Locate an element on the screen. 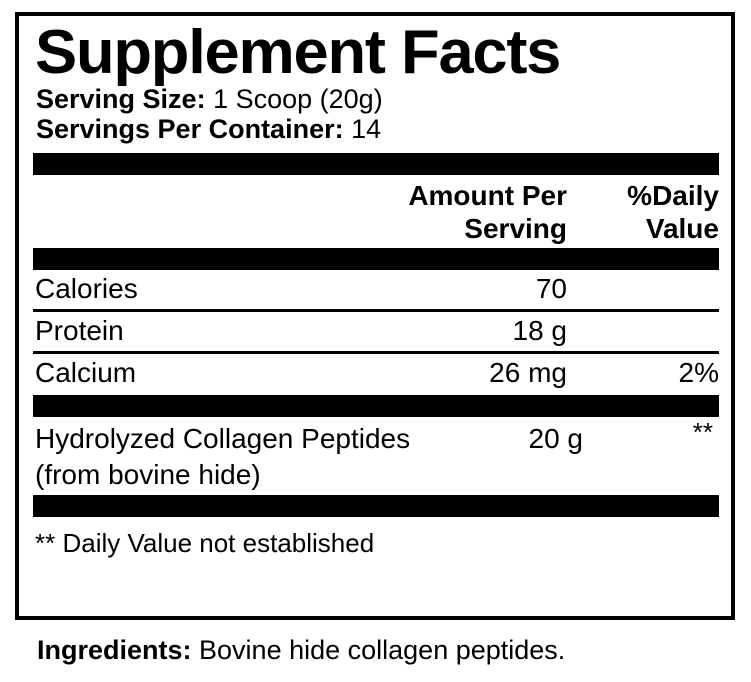 The width and height of the screenshot is (751, 682). nutrient-row-calcium: Calcium 26 mg 2% is located at coordinates (376, 373).